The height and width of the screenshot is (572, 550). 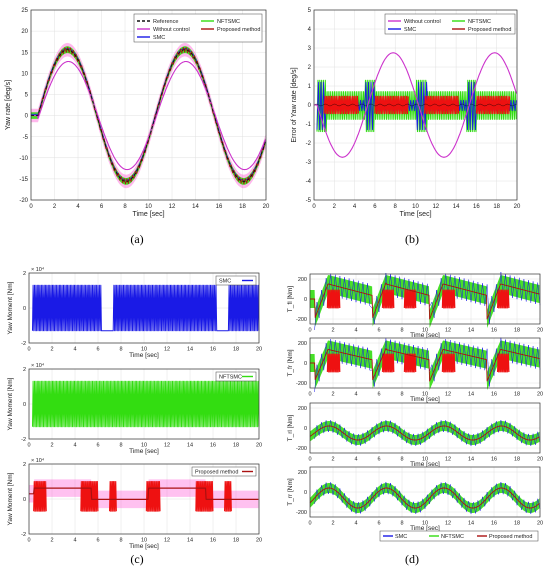 I want to click on caption-c: (c), so click(x=136, y=559).